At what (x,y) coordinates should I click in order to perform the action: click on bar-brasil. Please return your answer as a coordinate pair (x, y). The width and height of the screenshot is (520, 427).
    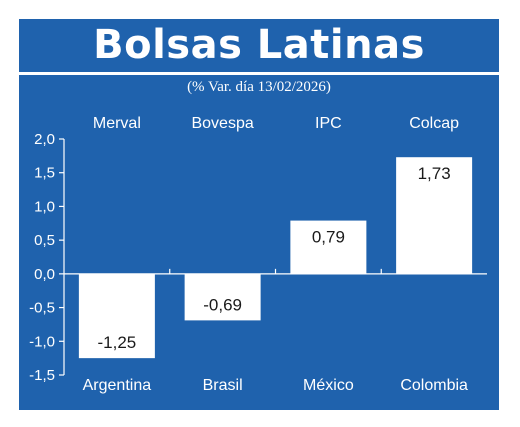
    Looking at the image, I should click on (222, 297).